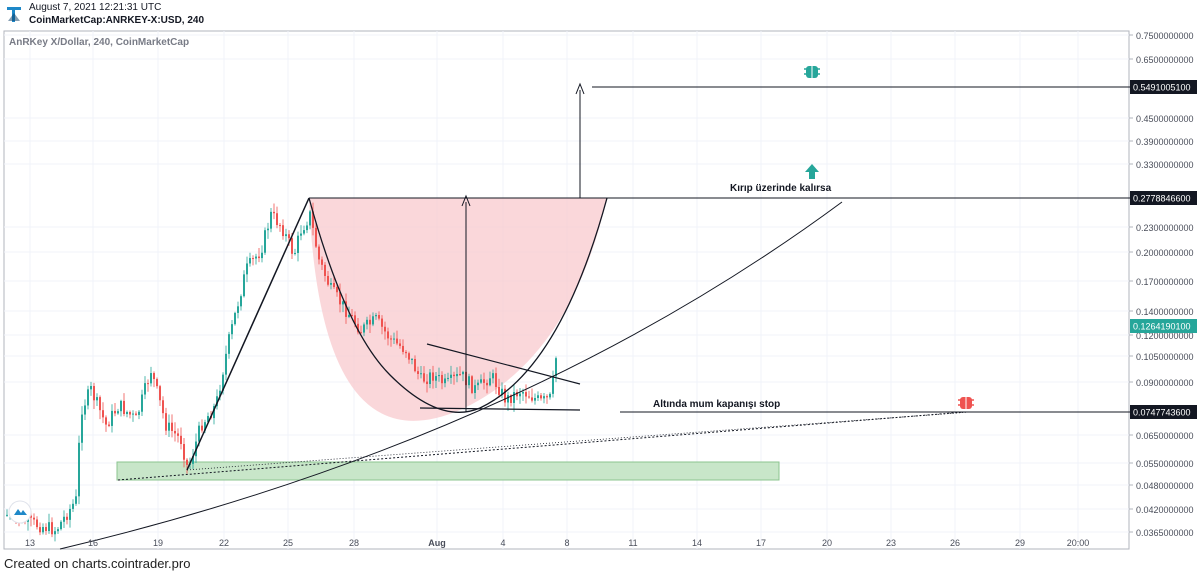 The width and height of the screenshot is (1200, 575). I want to click on y-tick-label: 0.0650000000, so click(1165, 436).